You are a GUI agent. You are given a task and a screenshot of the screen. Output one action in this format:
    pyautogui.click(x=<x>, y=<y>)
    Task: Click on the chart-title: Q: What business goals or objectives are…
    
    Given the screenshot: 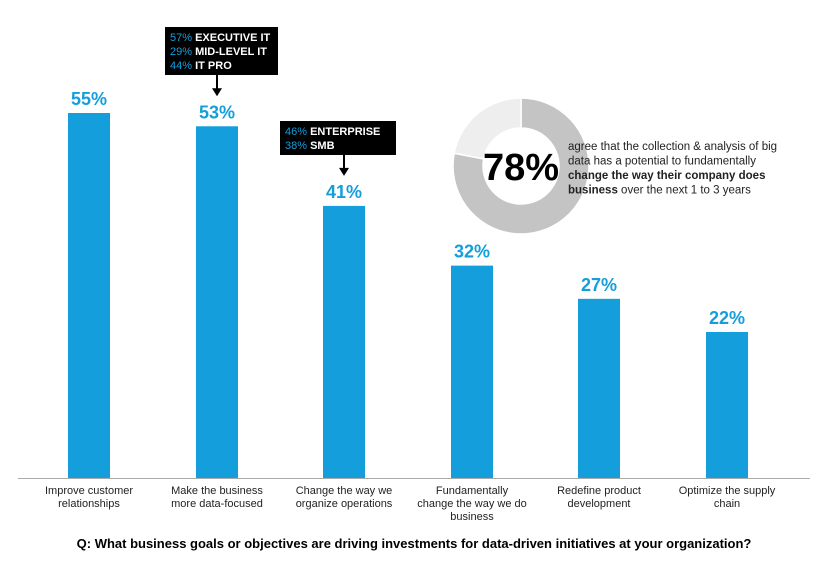 What is the action you would take?
    pyautogui.click(x=414, y=543)
    